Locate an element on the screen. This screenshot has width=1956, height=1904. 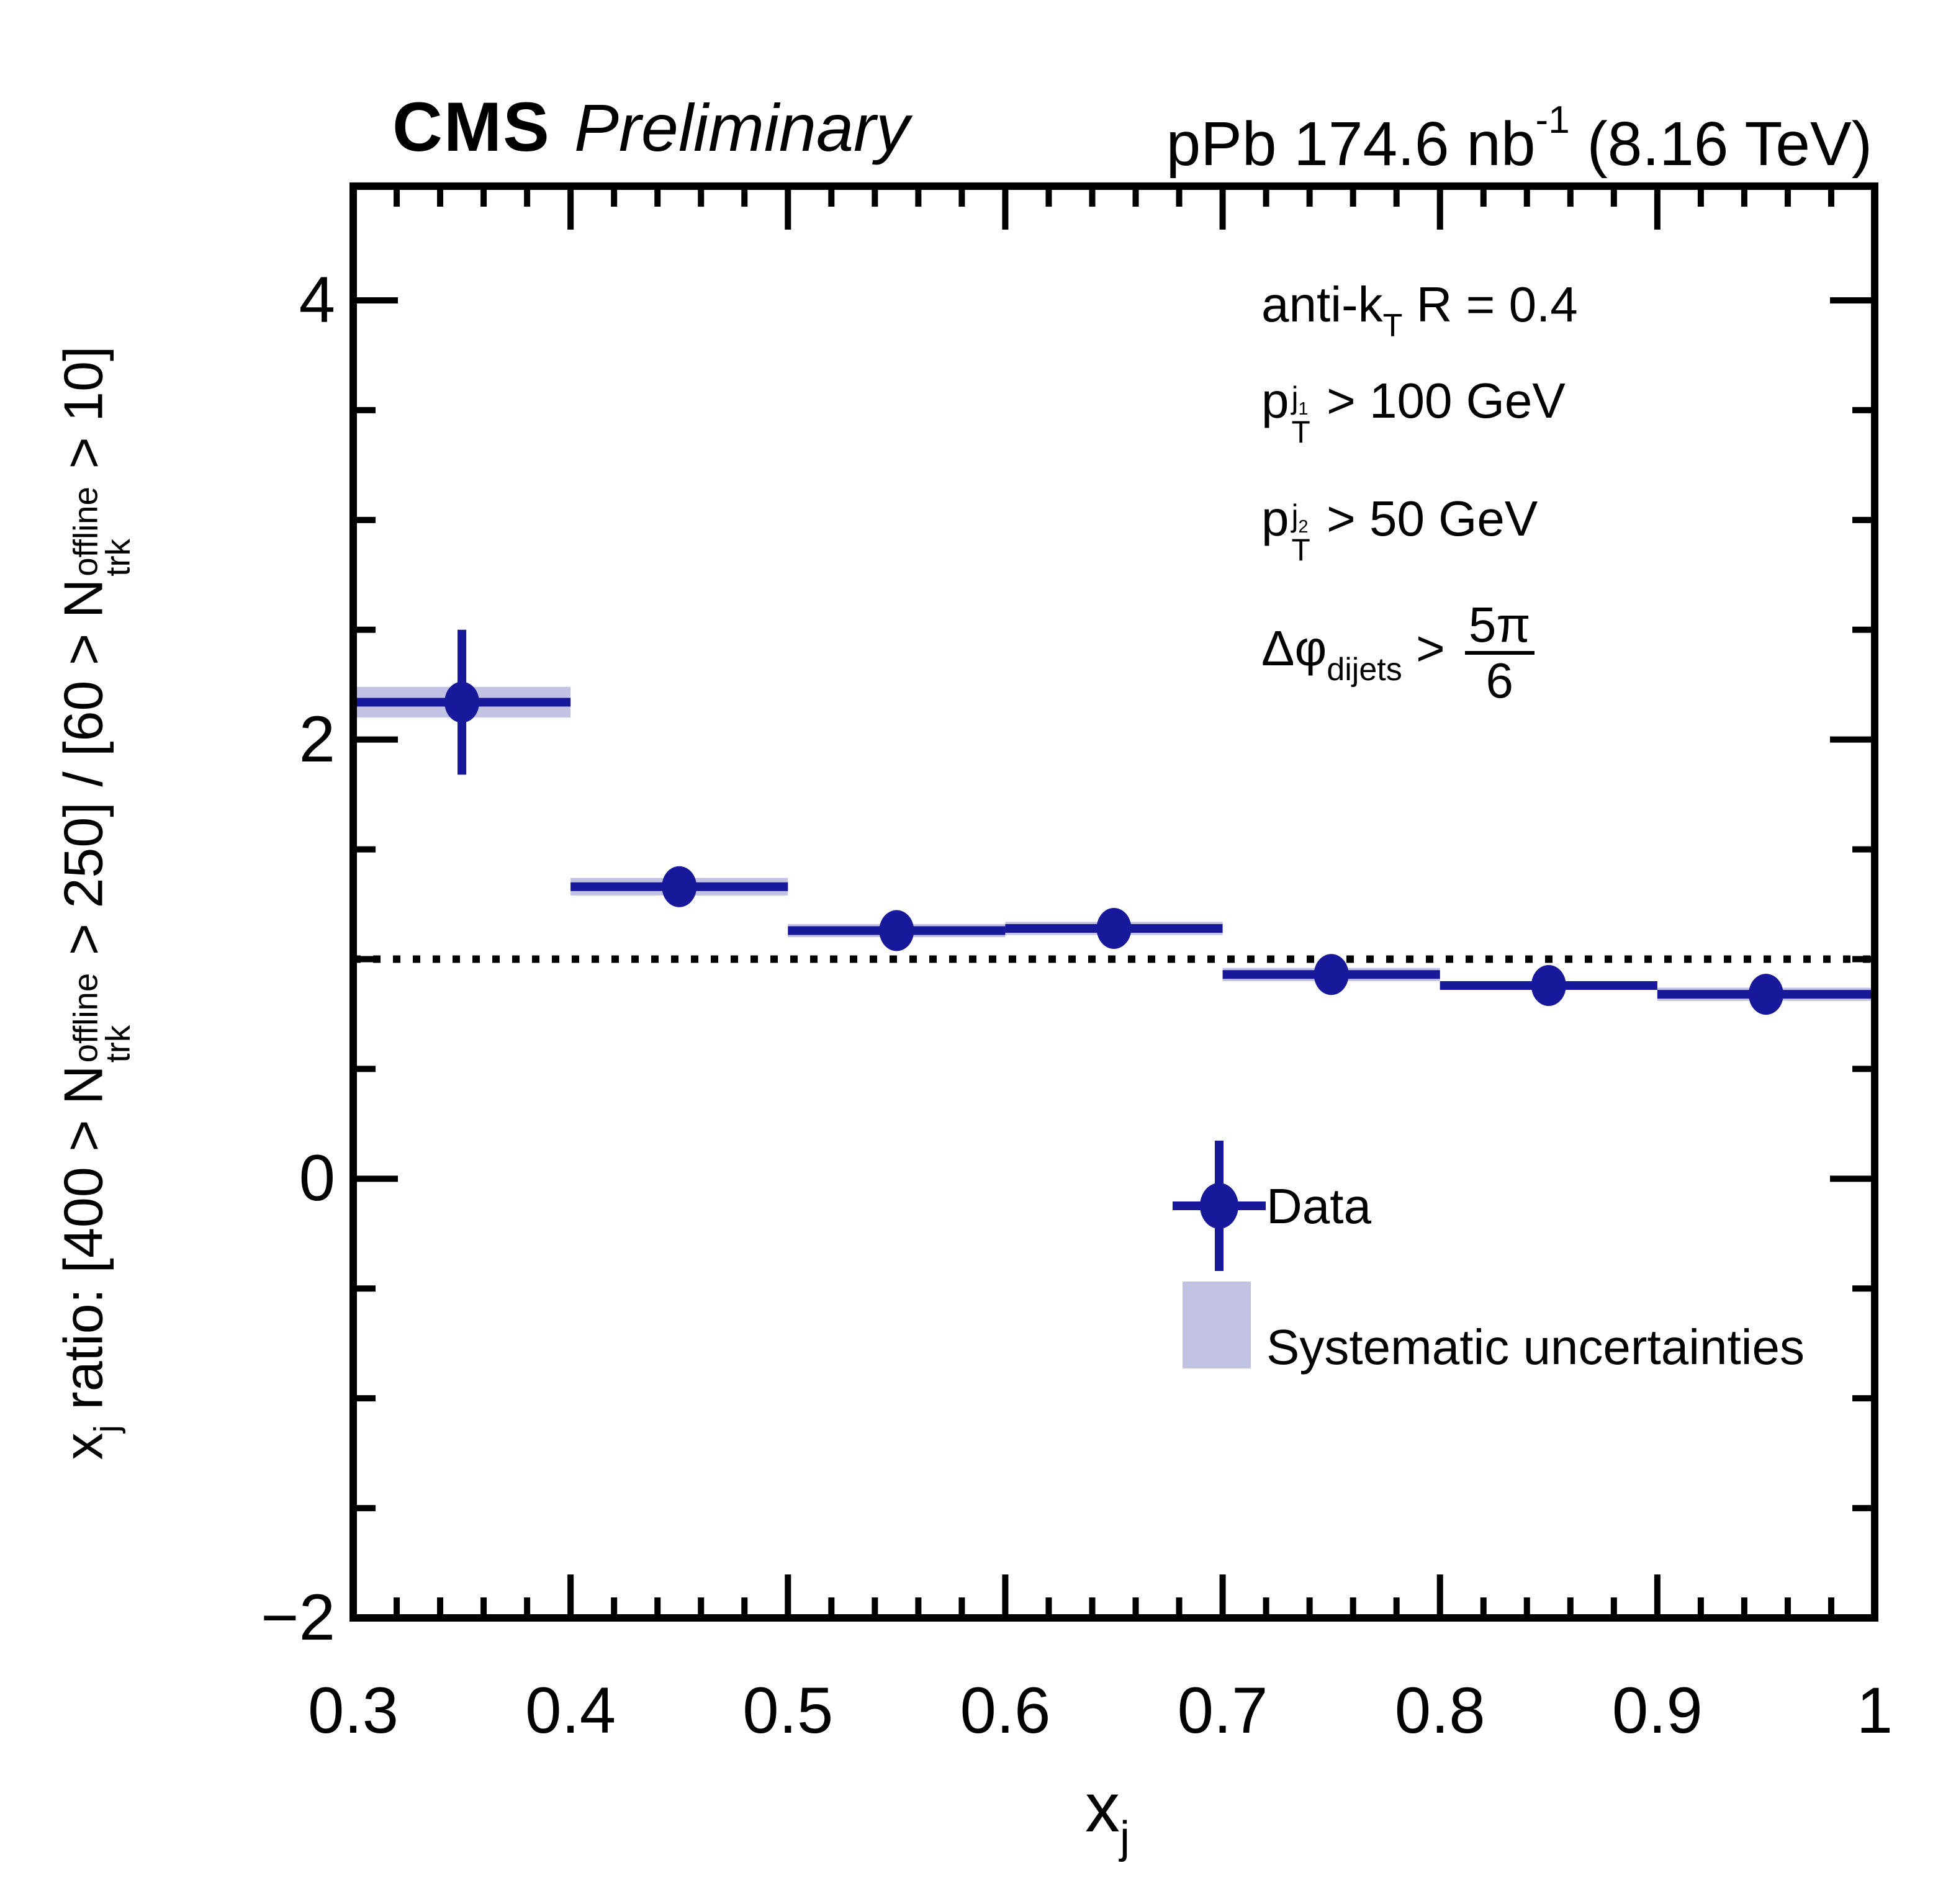
experiment-label: CMS is located at coordinates (471, 127).